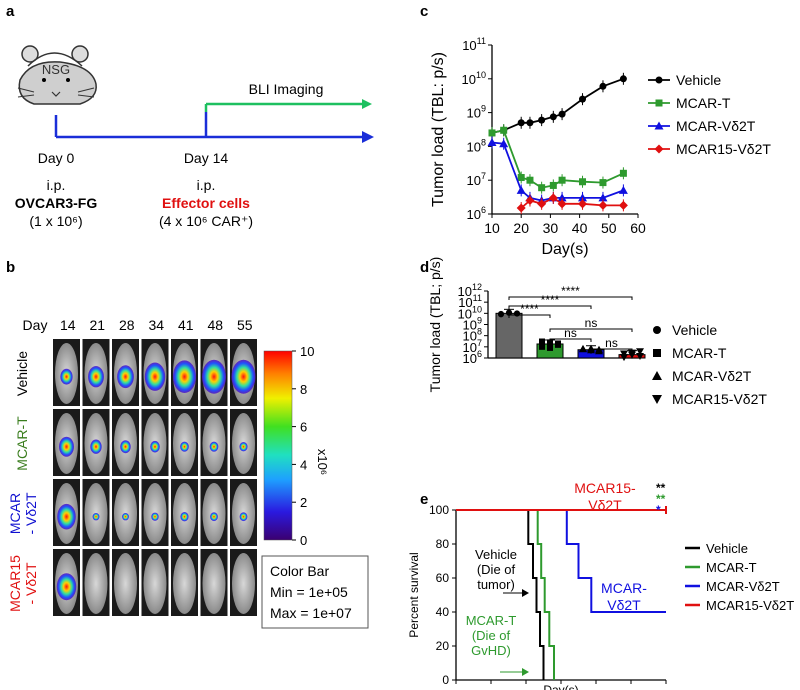  What do you see at coordinates (496, 584) in the screenshot?
I see `annotation-vehicle: tumor)` at bounding box center [496, 584].